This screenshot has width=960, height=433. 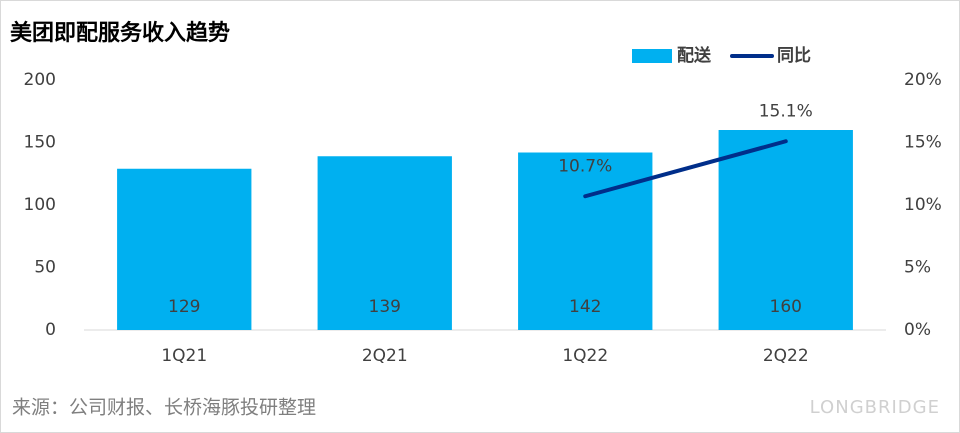 What do you see at coordinates (694, 55) in the screenshot?
I see `legend-label: 配送` at bounding box center [694, 55].